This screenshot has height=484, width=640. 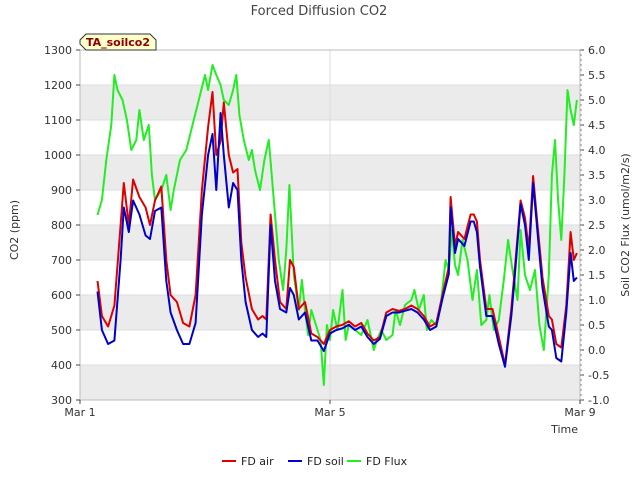 I want to click on left-tick-label: 400, so click(x=61, y=365).